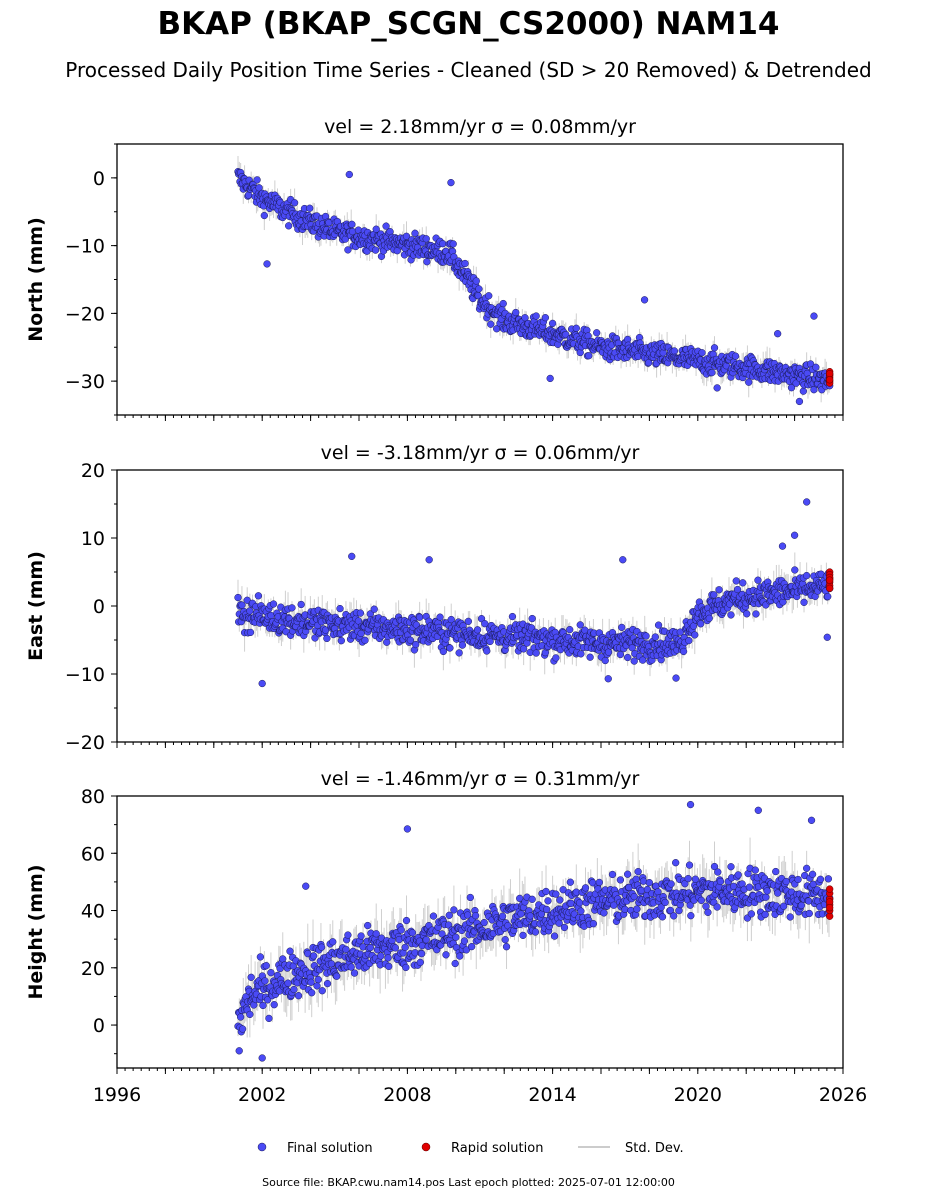  What do you see at coordinates (497, 1148) in the screenshot?
I see `legend-label: Rapid solution` at bounding box center [497, 1148].